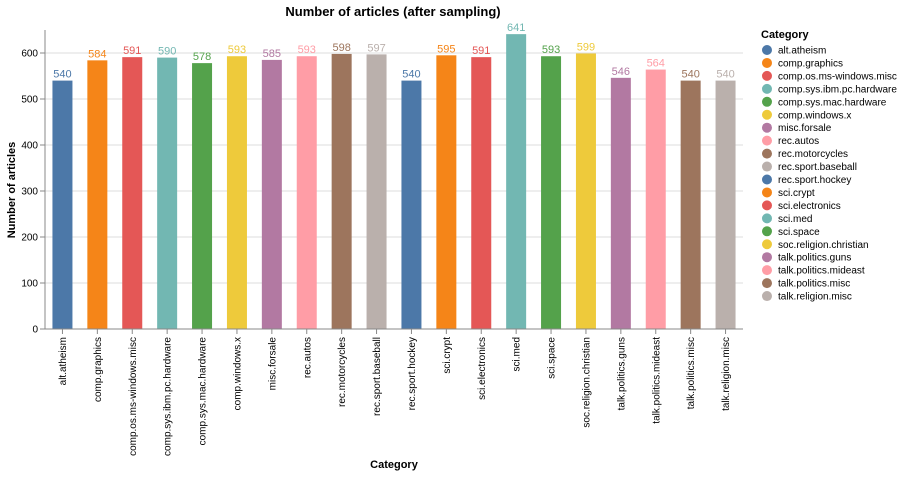 This screenshot has height=480, width=902. I want to click on legend-label: talk.politics.guns, so click(814, 258).